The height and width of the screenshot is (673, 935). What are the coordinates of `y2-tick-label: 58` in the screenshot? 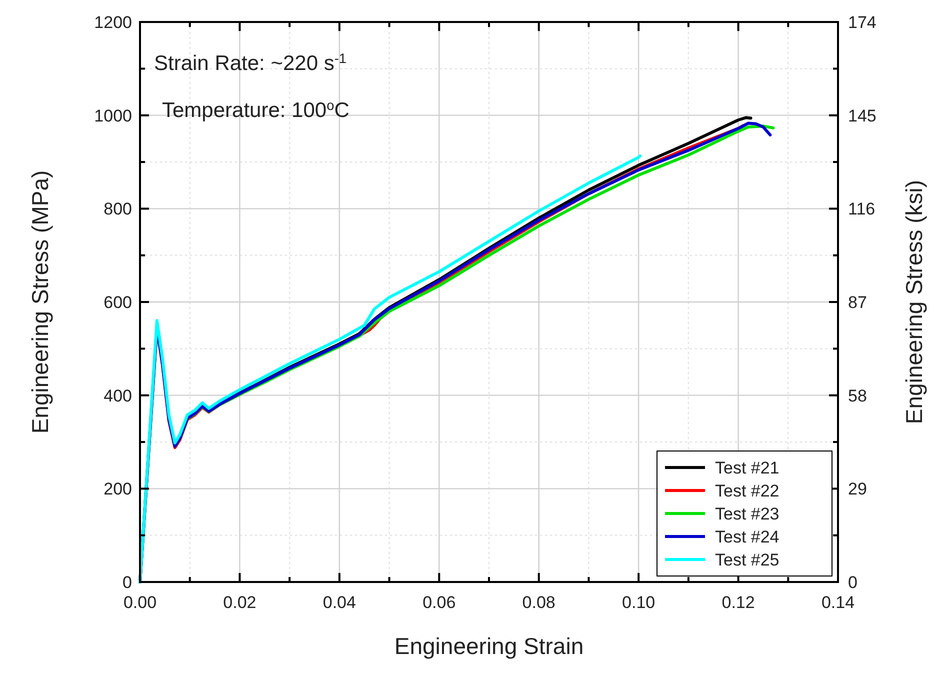 It's located at (857, 396).